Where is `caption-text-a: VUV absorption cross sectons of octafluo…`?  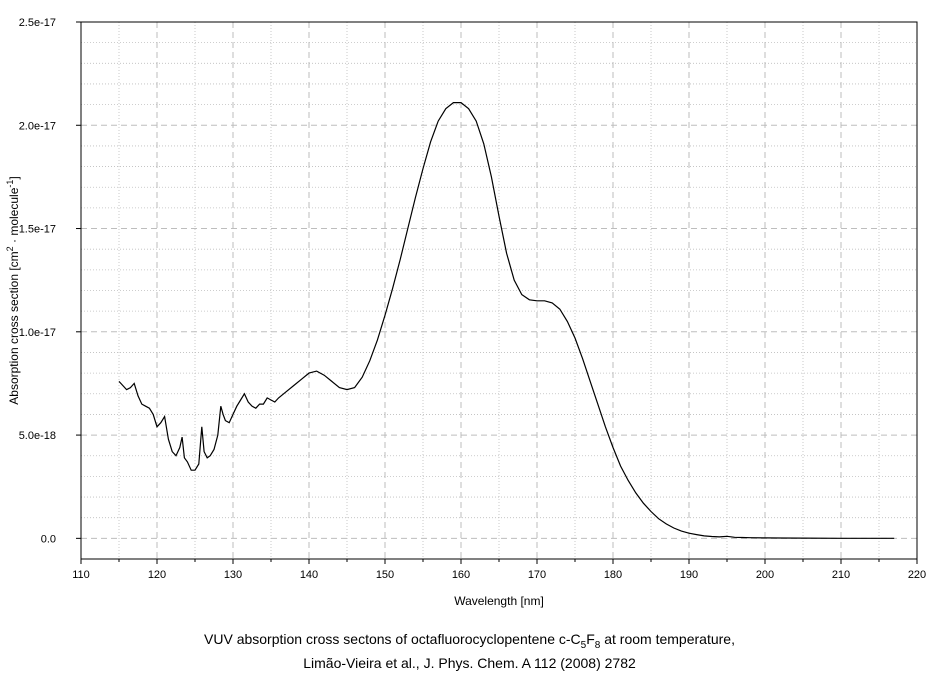 caption-text-a: VUV absorption cross sectons of octafluo… is located at coordinates (392, 639).